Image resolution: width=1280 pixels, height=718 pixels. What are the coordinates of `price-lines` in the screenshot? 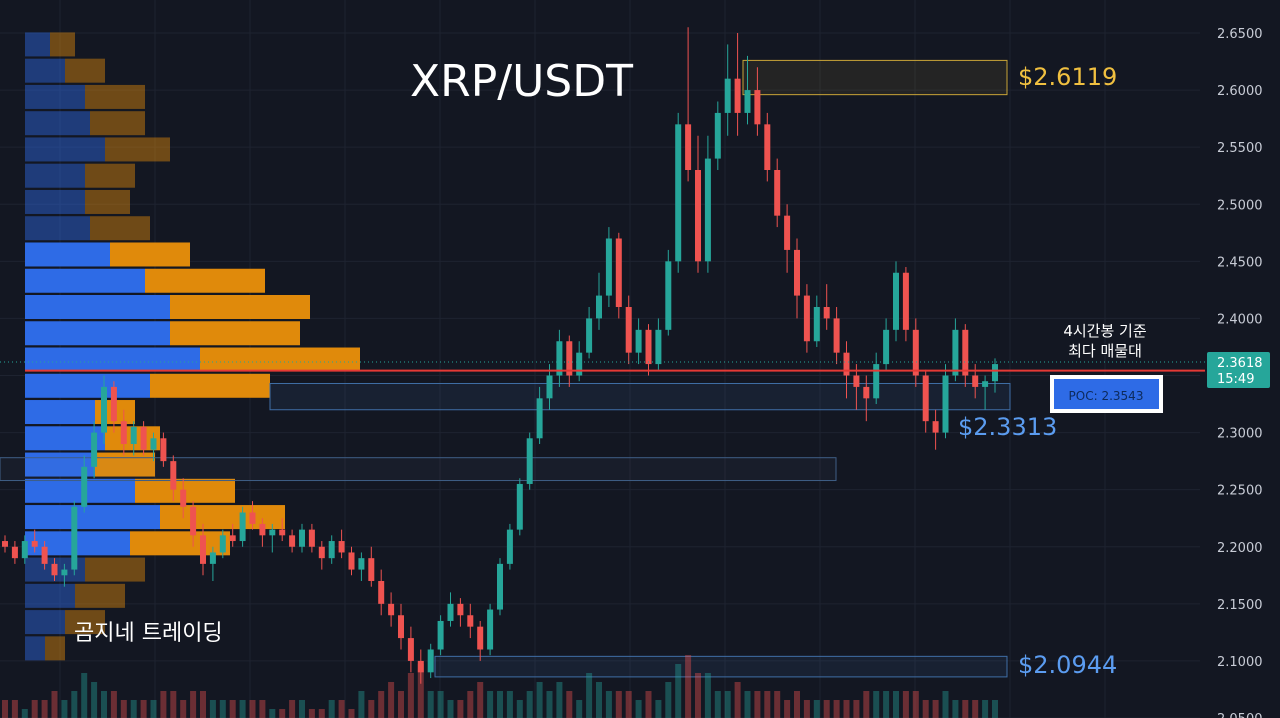 It's located at (602, 366).